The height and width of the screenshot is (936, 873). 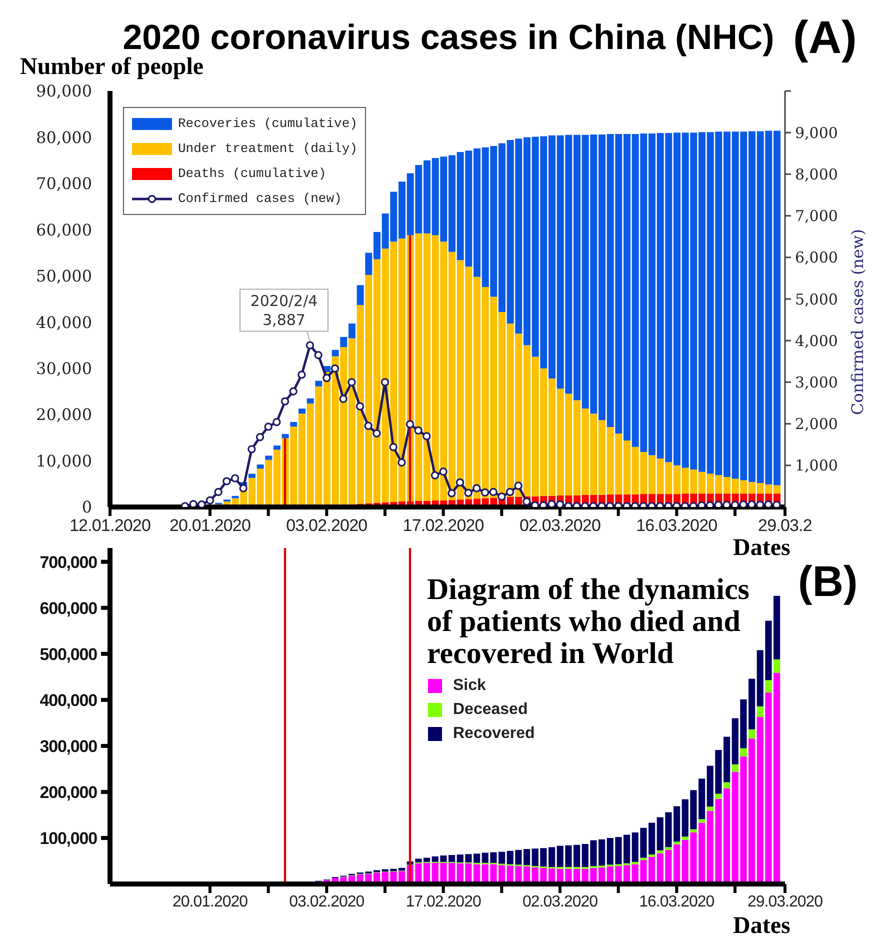 What do you see at coordinates (69, 838) in the screenshot?
I see `y-tick-label: 100,000` at bounding box center [69, 838].